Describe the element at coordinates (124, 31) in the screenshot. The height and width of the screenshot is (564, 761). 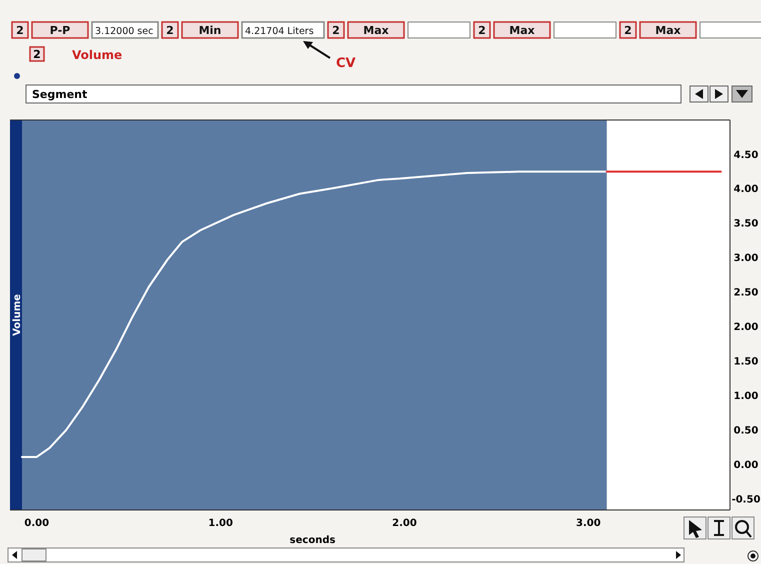
I see `text: 3.12000 sec` at that location.